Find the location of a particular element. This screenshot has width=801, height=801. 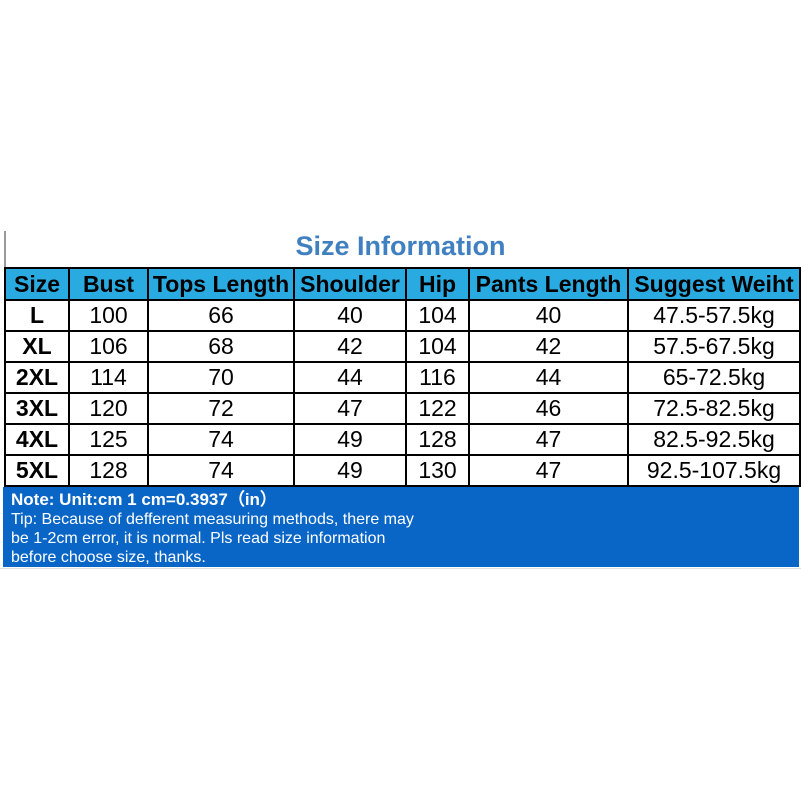

table-row: 3XL 120 72 47 122 46 72.5-82.5kg is located at coordinates (402, 408).